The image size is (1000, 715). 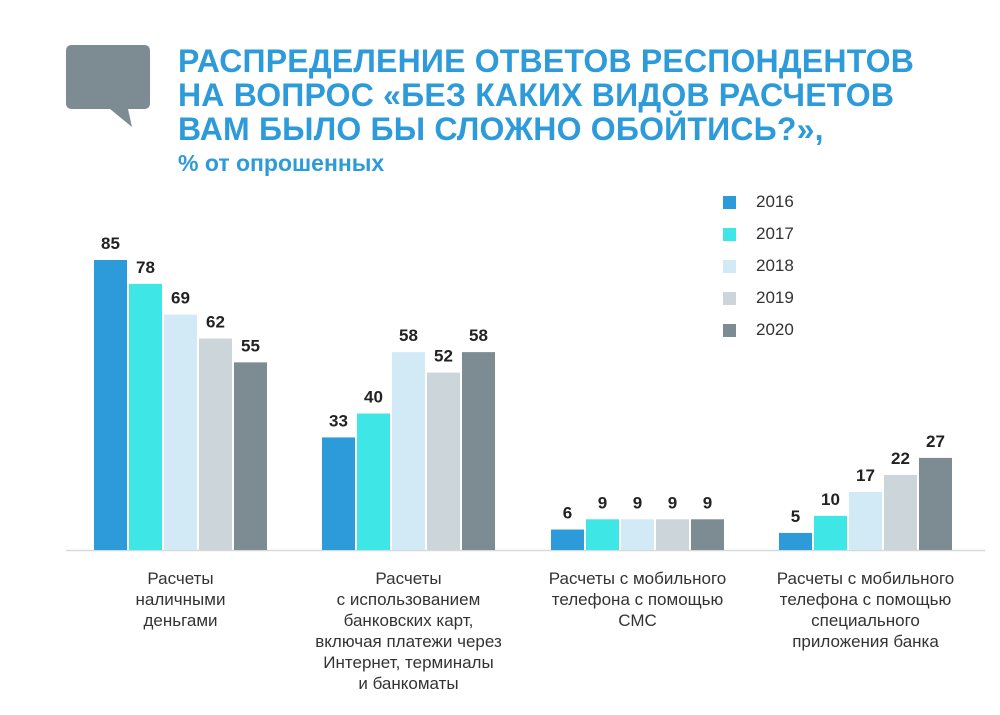 What do you see at coordinates (408, 599) in the screenshot?
I see `category-label-line: с использованием` at bounding box center [408, 599].